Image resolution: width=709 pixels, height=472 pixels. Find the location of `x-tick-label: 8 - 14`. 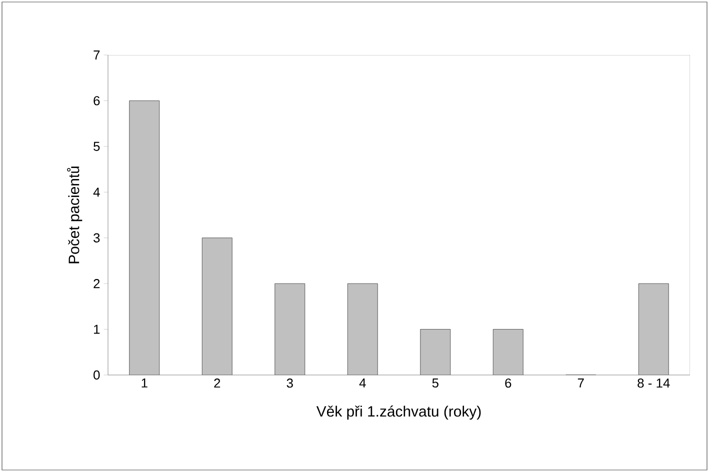

x-tick-label: 8 - 14 is located at coordinates (654, 383).